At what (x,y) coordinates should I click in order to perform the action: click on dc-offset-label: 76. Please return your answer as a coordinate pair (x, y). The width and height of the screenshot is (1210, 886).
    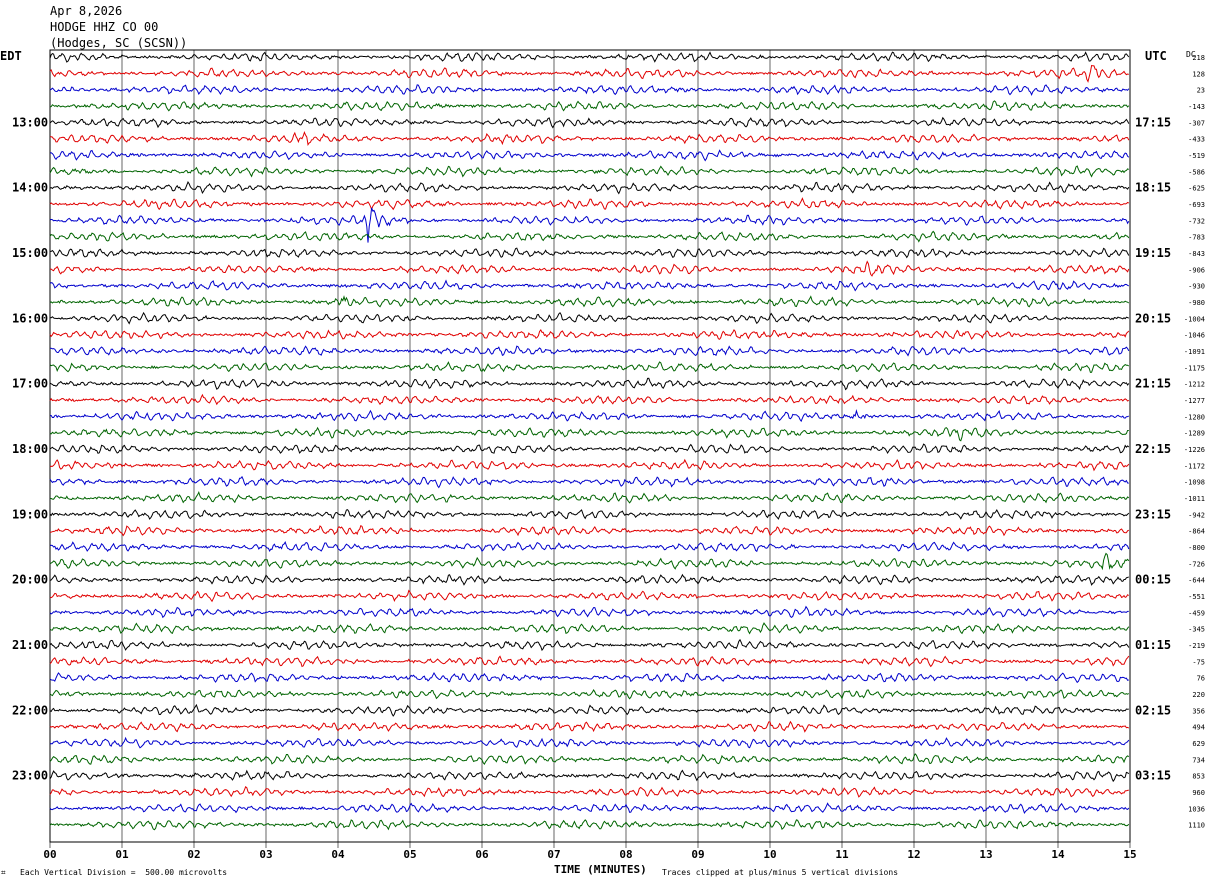
    Looking at the image, I should click on (1201, 679).